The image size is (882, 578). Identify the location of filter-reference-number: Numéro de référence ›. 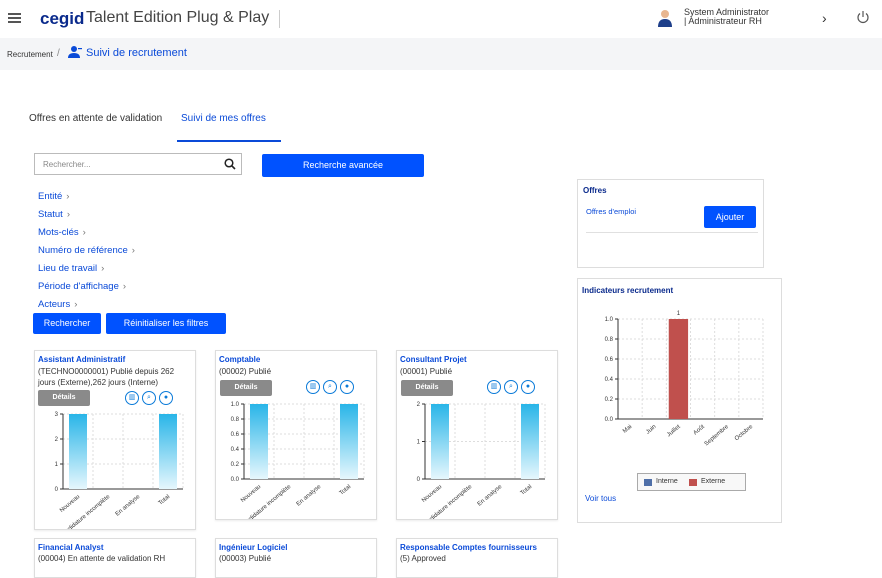
(86, 250).